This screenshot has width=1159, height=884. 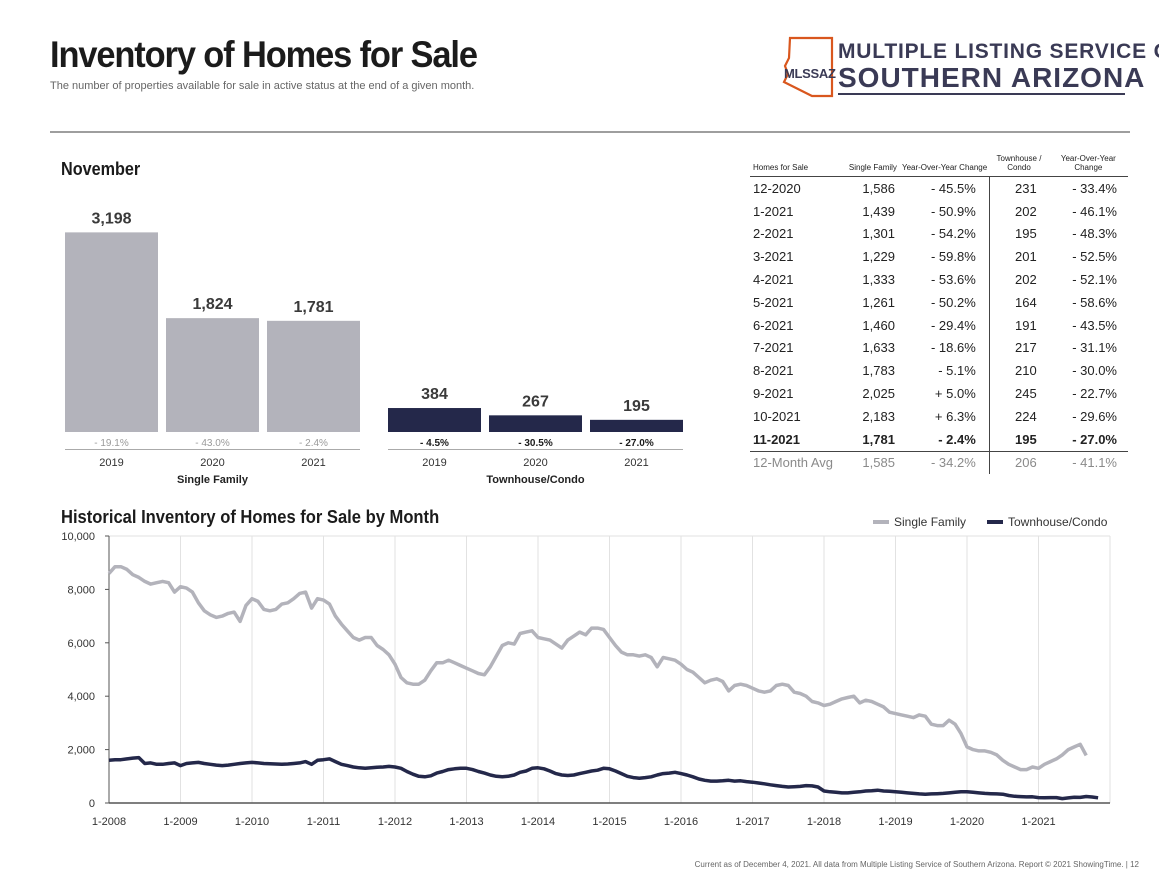 I want to click on logo-rule, so click(x=981, y=94).